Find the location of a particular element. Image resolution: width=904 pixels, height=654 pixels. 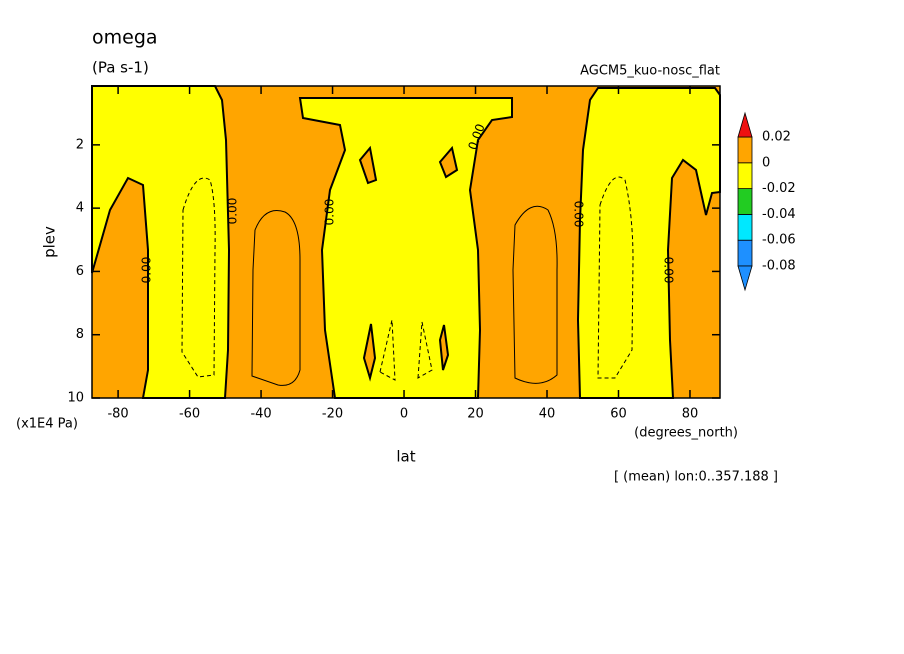

positive-islands is located at coordinates (408, 263).